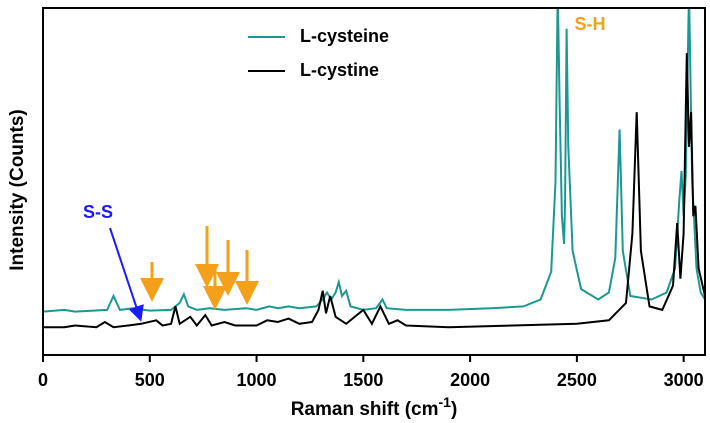  Describe the element at coordinates (590, 24) in the screenshot. I see `annotation-sh: S-H` at that location.